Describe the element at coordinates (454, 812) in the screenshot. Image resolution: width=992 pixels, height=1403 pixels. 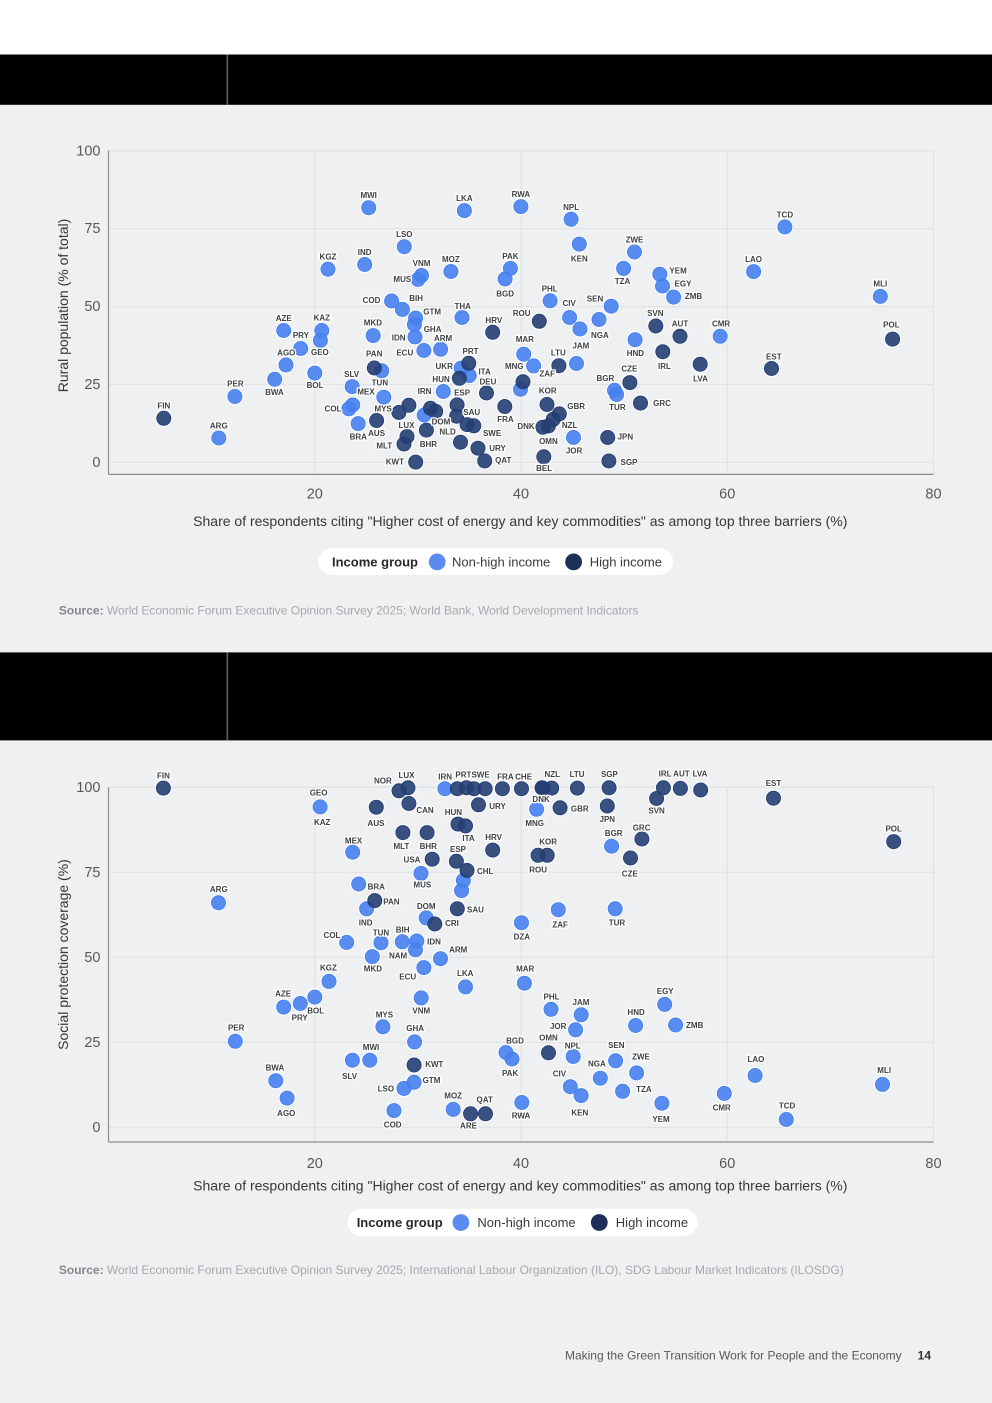
I see `svg-text: HUN` at that location.